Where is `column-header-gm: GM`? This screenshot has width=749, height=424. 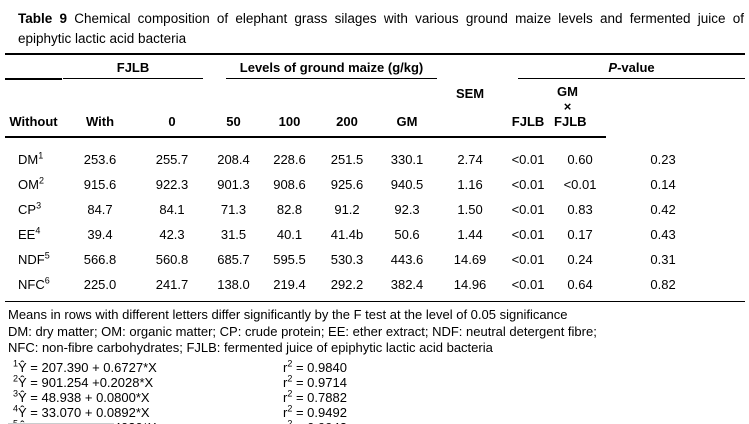
column-header-gm: GM is located at coordinates (407, 108).